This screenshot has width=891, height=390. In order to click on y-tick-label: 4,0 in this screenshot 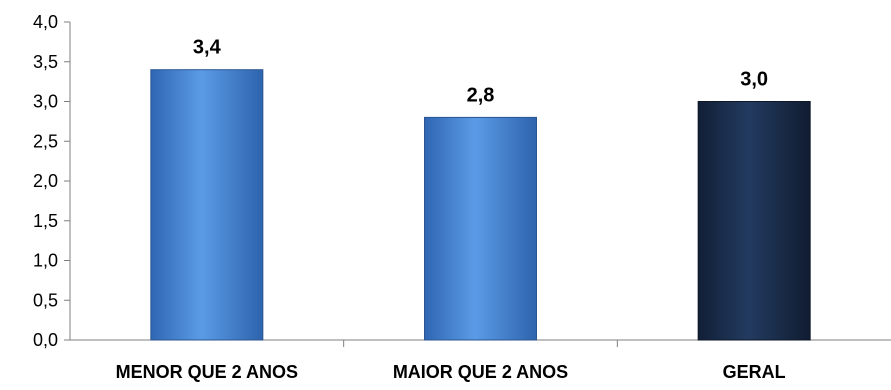, I will do `click(45, 22)`.